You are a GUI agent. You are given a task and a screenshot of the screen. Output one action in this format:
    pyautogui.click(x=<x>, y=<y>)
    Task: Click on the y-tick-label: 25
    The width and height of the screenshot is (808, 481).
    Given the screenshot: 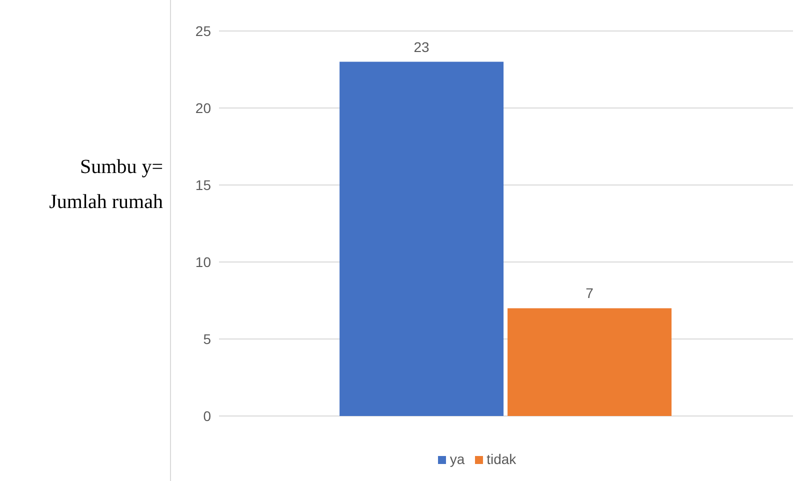 What is the action you would take?
    pyautogui.click(x=203, y=30)
    